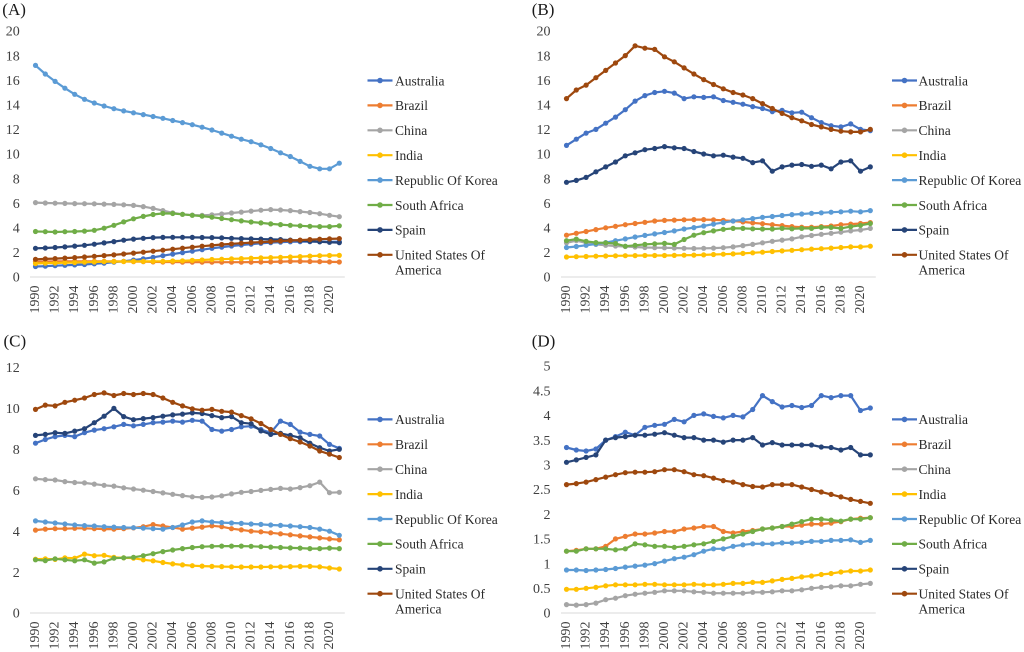  What do you see at coordinates (15, 341) in the screenshot?
I see `svg-text: (C)` at bounding box center [15, 341].